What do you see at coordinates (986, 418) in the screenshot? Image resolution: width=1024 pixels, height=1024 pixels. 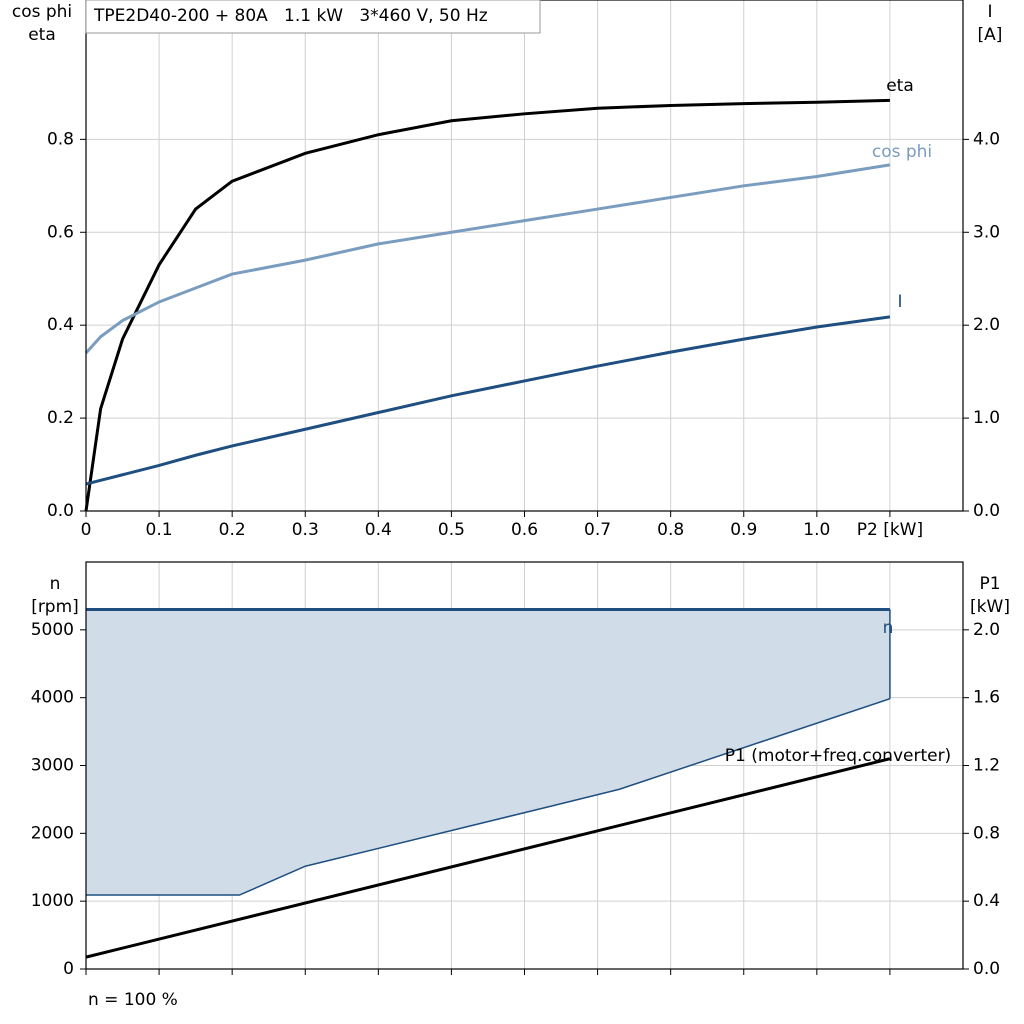 I see `y2-tick-label: 1.0` at bounding box center [986, 418].